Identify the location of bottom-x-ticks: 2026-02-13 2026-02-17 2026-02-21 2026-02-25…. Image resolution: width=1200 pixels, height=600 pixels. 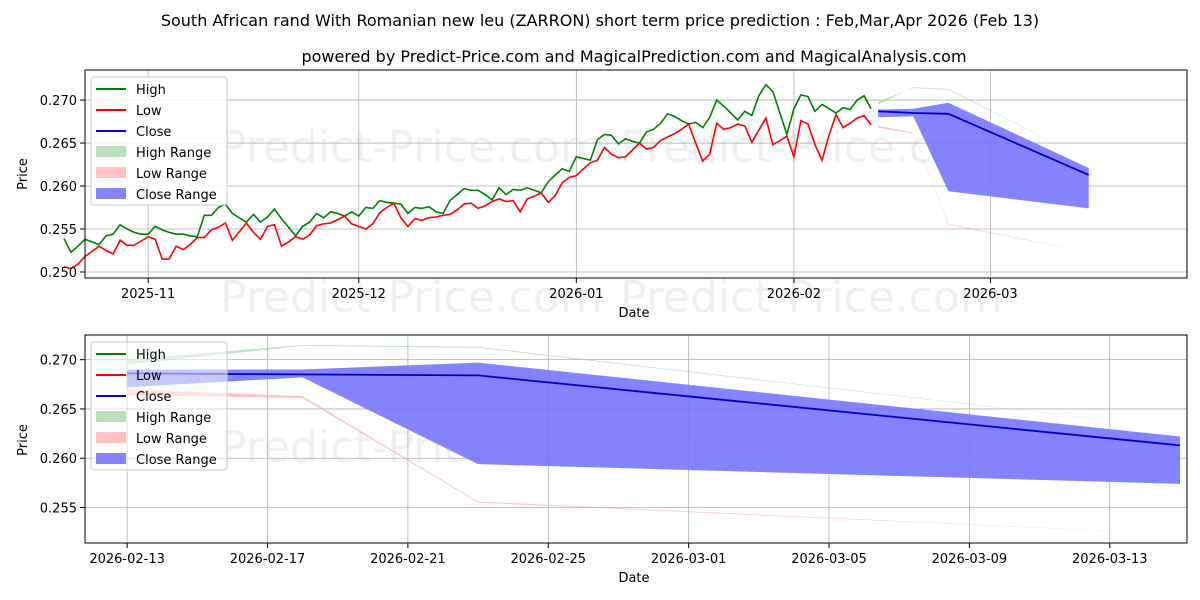
(618, 555).